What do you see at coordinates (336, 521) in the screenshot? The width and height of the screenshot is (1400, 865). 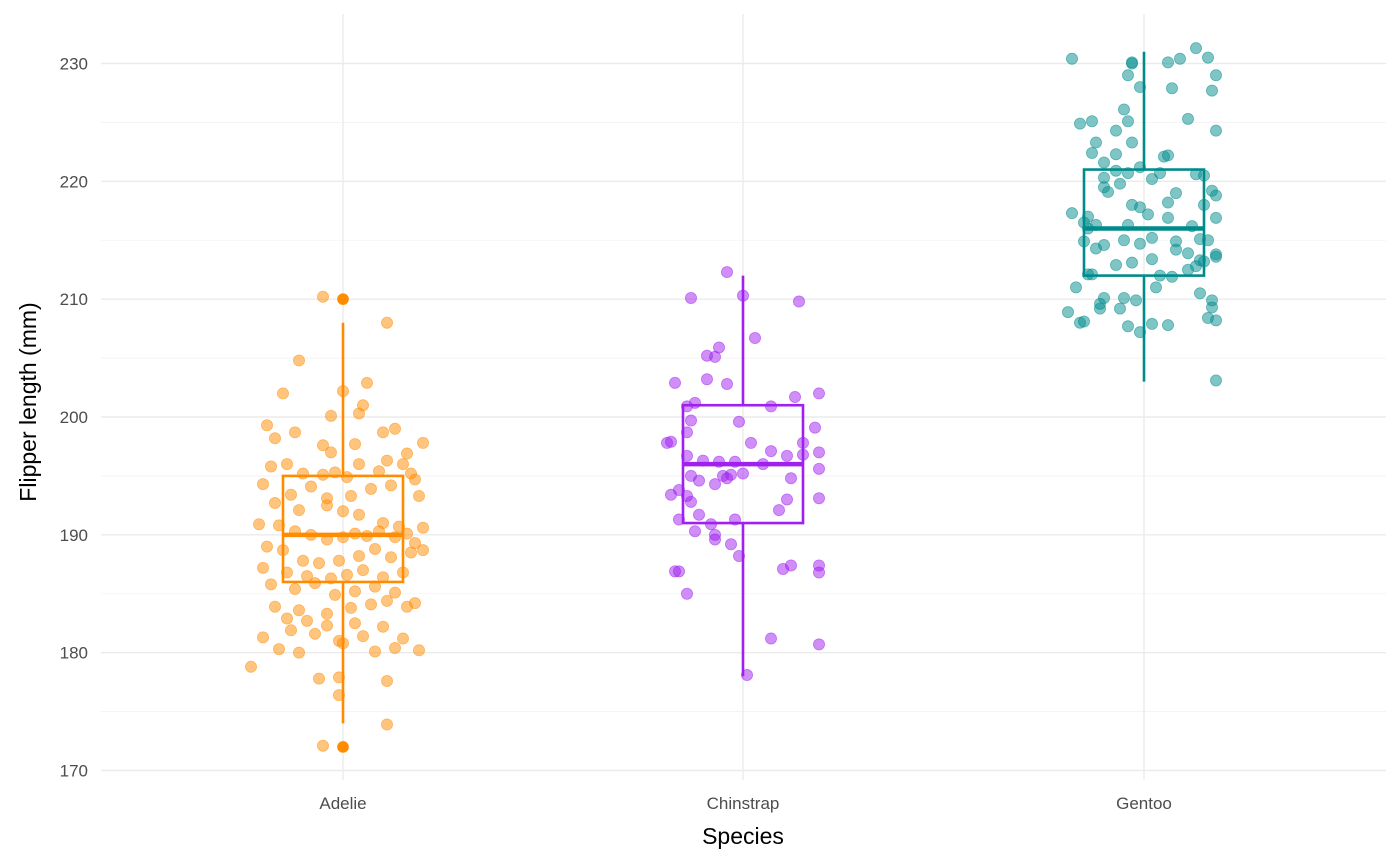 I see `series-adelie` at bounding box center [336, 521].